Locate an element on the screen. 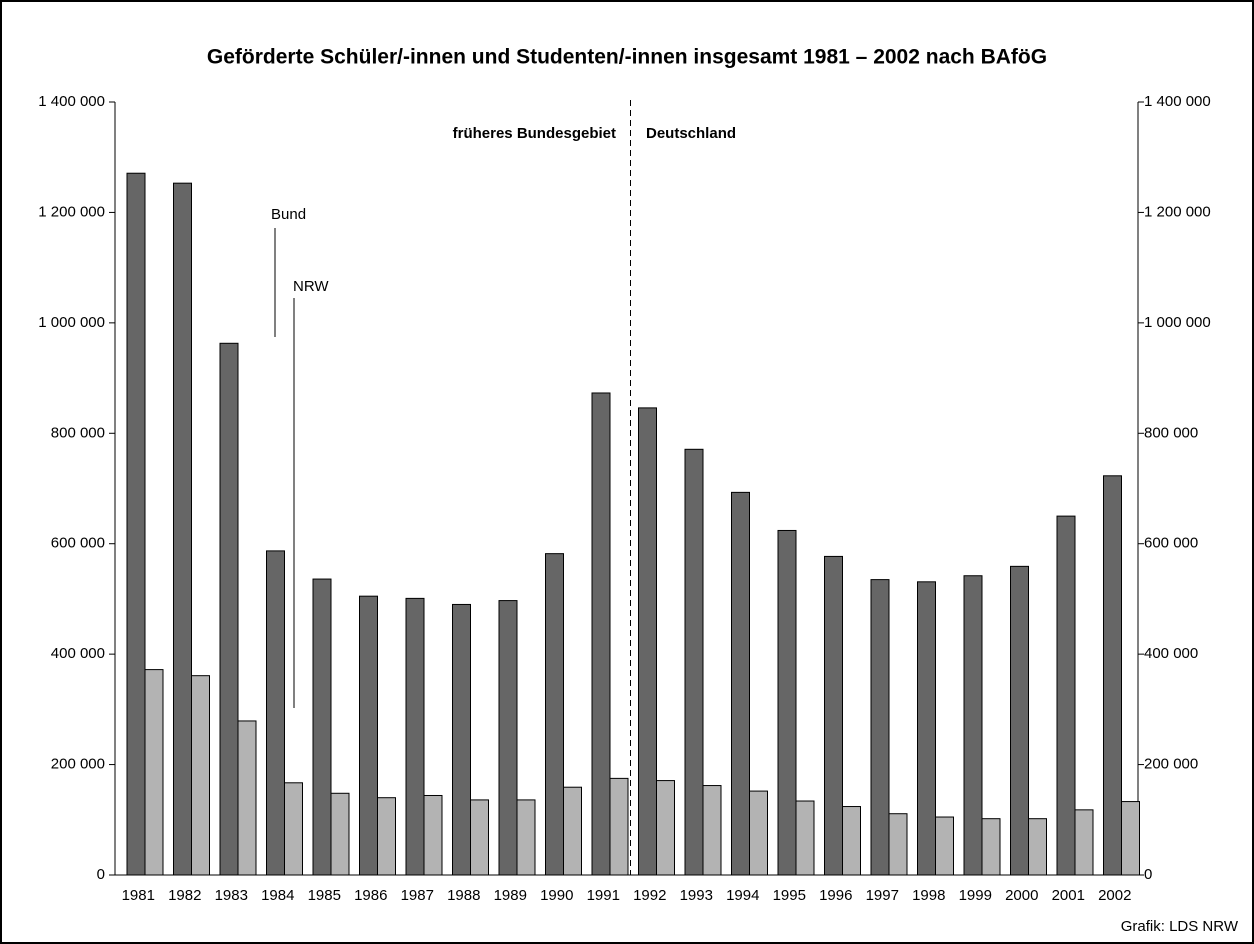 The image size is (1254, 944). y2-tick-label: 600 000 is located at coordinates (1171, 543).